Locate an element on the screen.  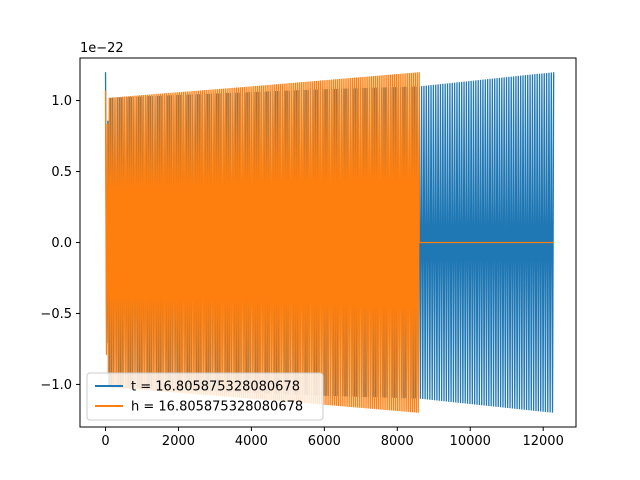
y-tick-label: 1.0 is located at coordinates (61, 101).